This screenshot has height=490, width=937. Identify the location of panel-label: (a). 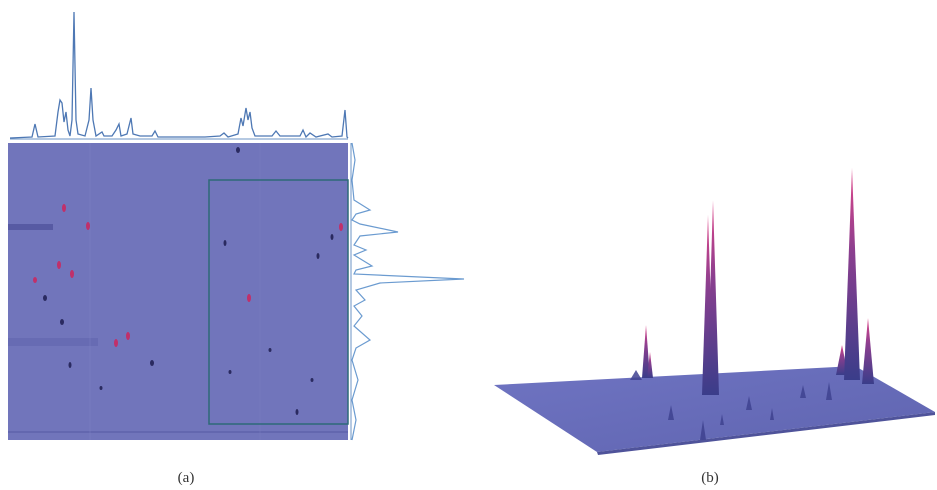
(186, 478).